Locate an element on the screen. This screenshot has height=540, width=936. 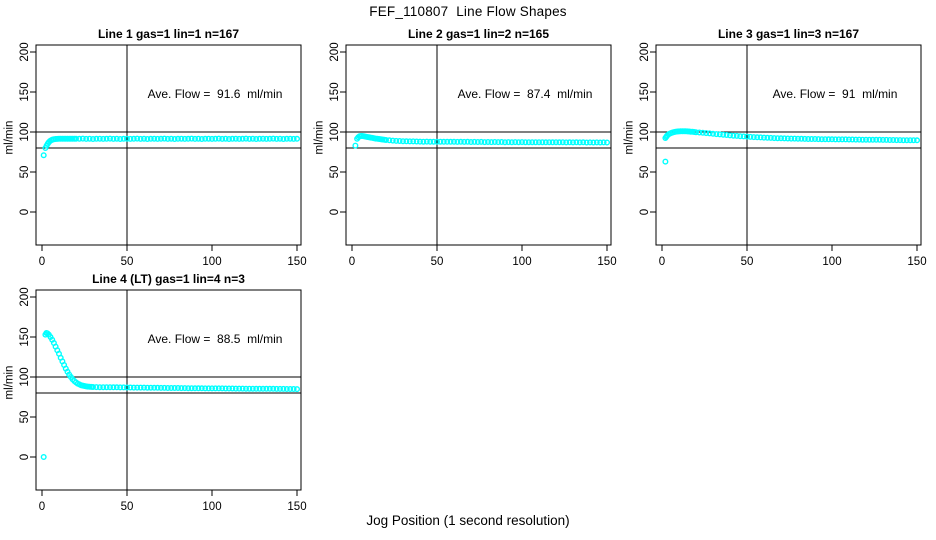
y-tick-label: 100 is located at coordinates (25, 376).